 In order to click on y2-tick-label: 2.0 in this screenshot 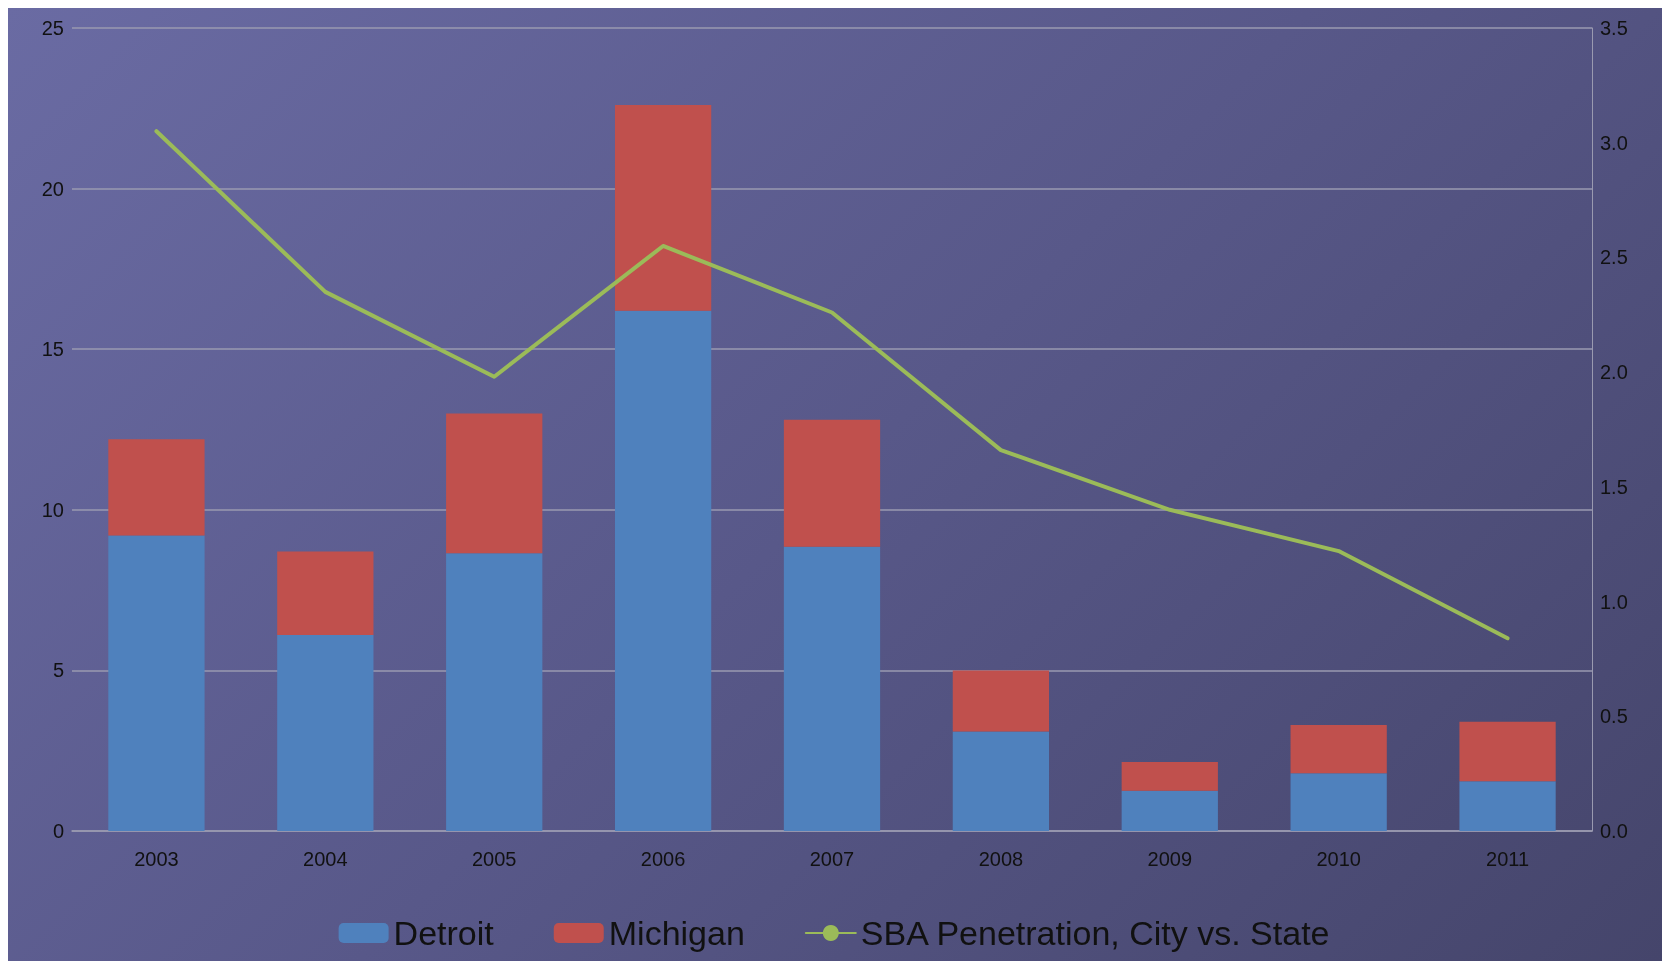, I will do `click(1614, 372)`.